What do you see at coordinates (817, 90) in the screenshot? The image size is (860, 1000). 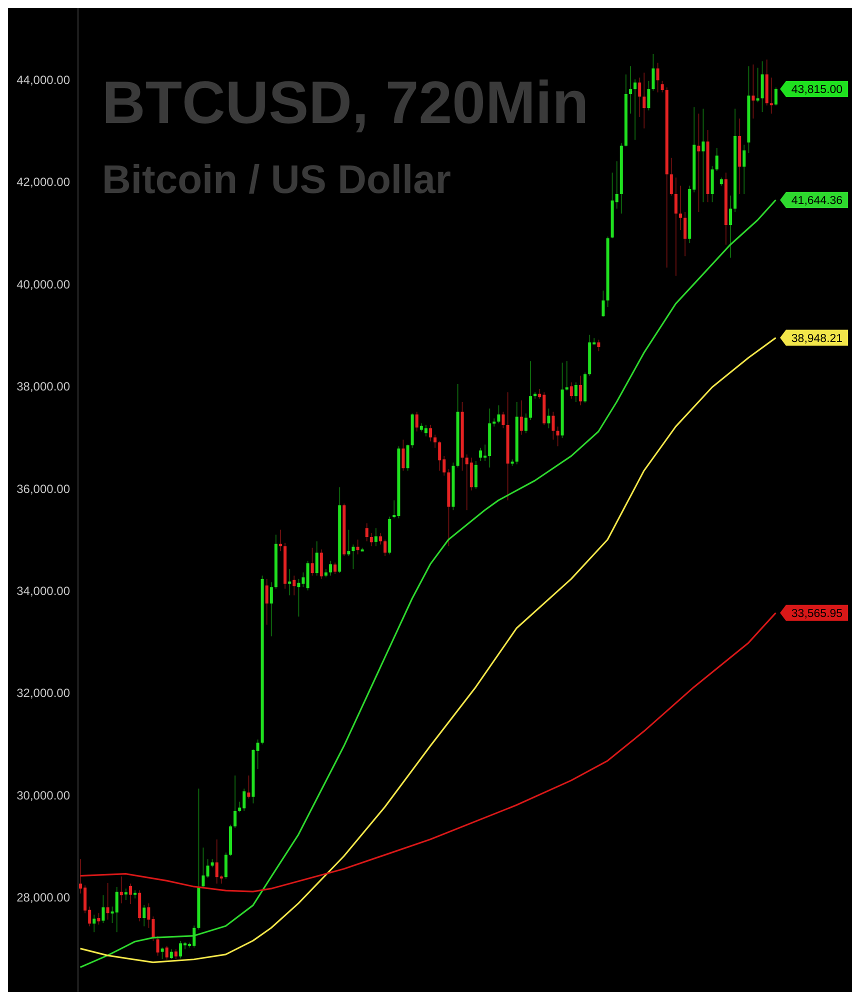 I see `text: 43,815.00` at bounding box center [817, 90].